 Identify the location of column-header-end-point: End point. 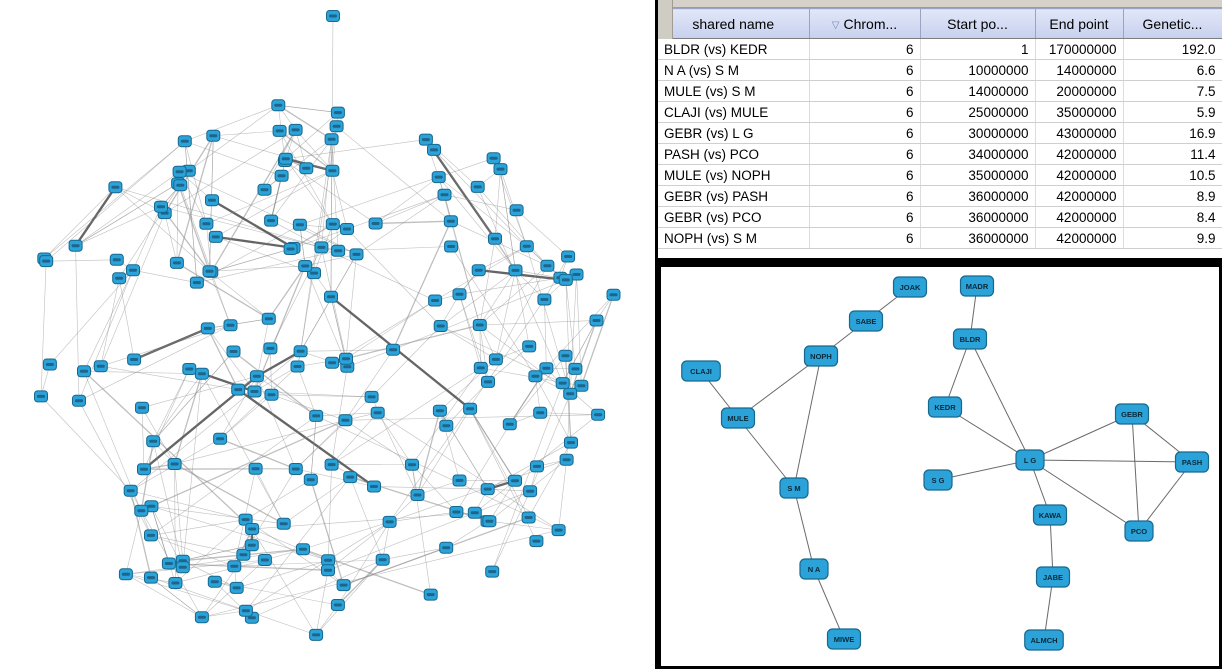
(1079, 23).